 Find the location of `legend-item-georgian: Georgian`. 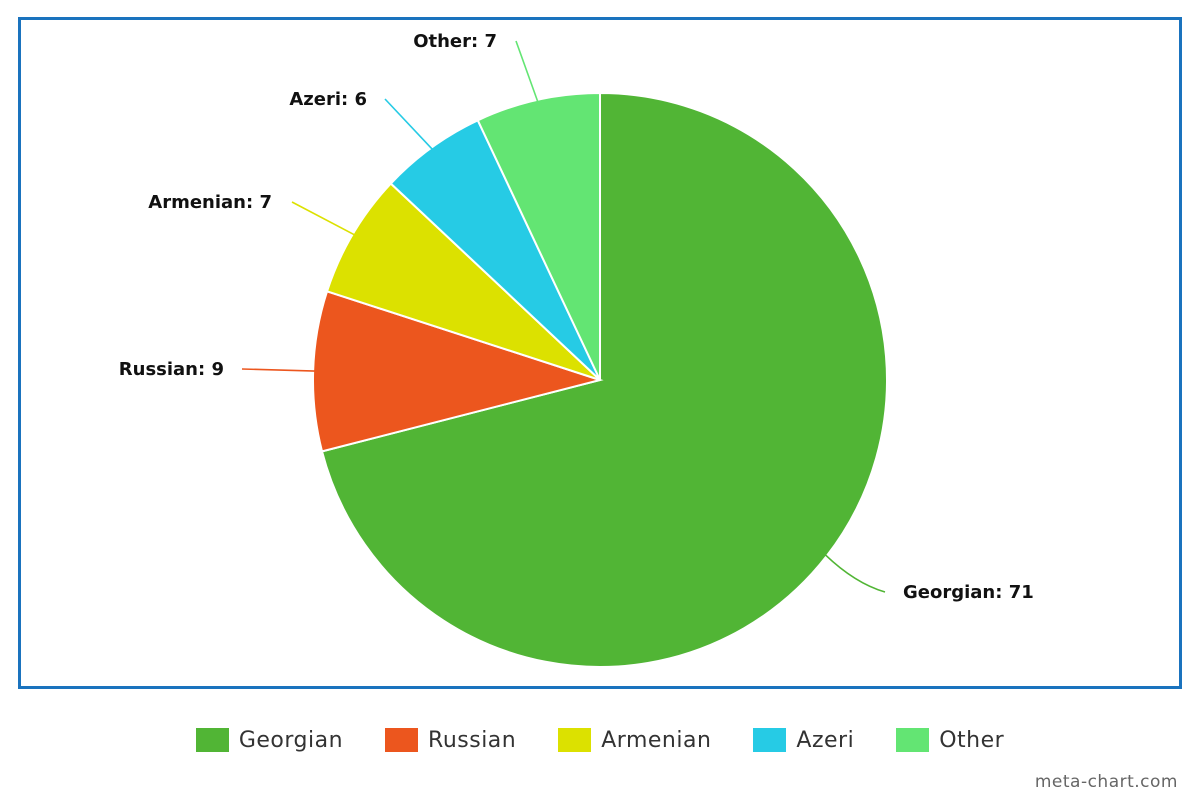

legend-item-georgian: Georgian is located at coordinates (269, 740).